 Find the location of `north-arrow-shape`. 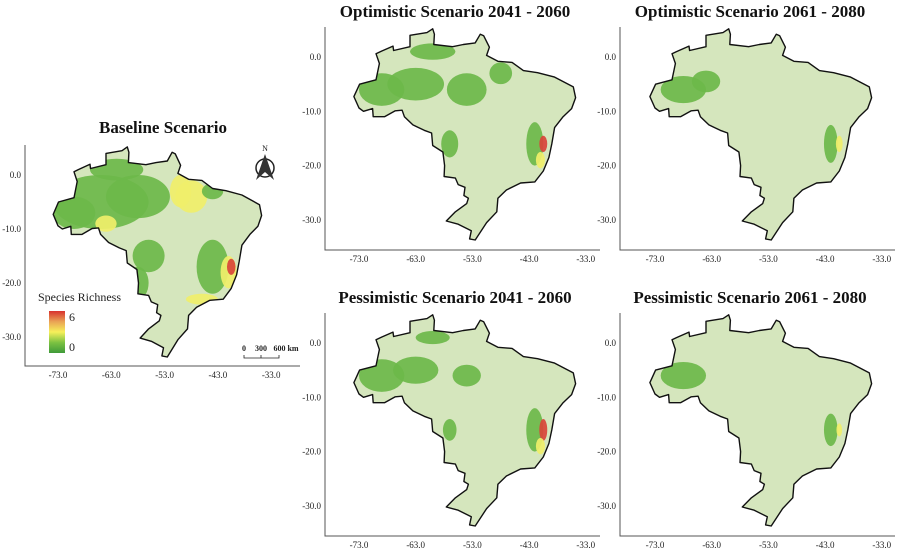

north-arrow-shape is located at coordinates (265, 167).